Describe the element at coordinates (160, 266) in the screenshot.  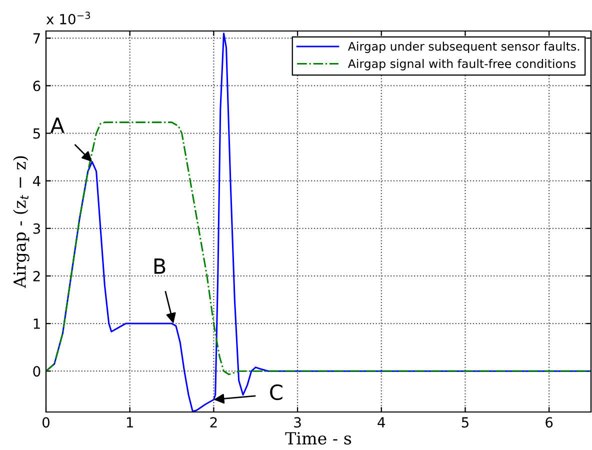
I see `annotation: B` at that location.